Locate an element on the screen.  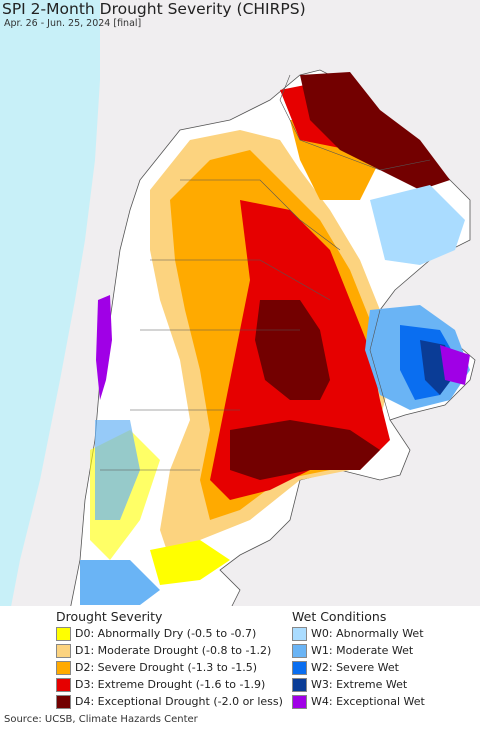
legend-item-w4: W4: Exceptional Wet is located at coordinates (358, 702).